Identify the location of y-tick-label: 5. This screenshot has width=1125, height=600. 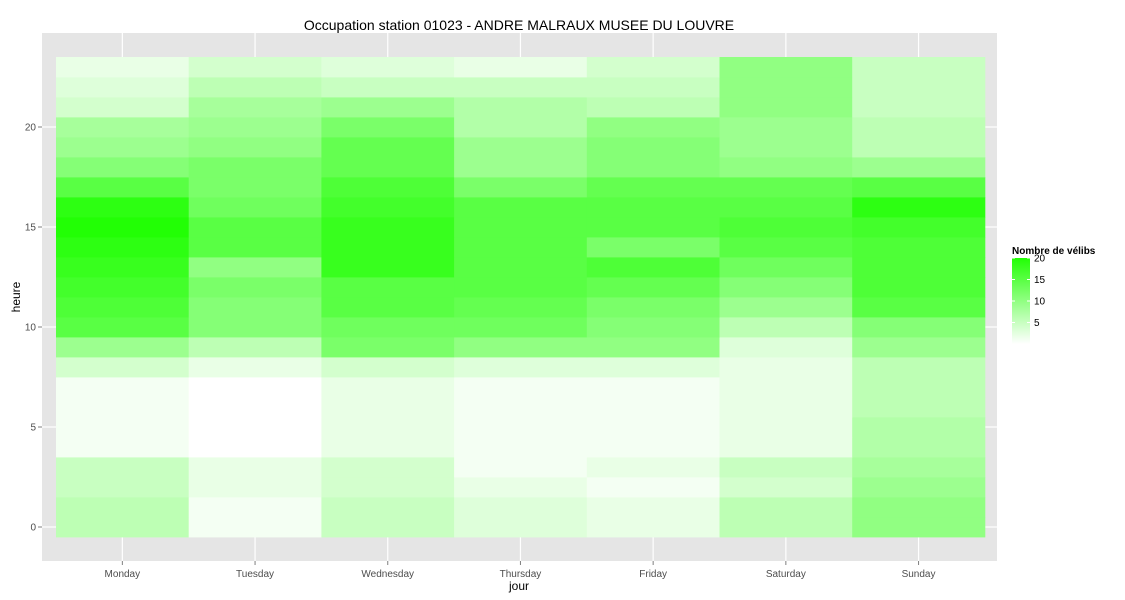
(33, 428).